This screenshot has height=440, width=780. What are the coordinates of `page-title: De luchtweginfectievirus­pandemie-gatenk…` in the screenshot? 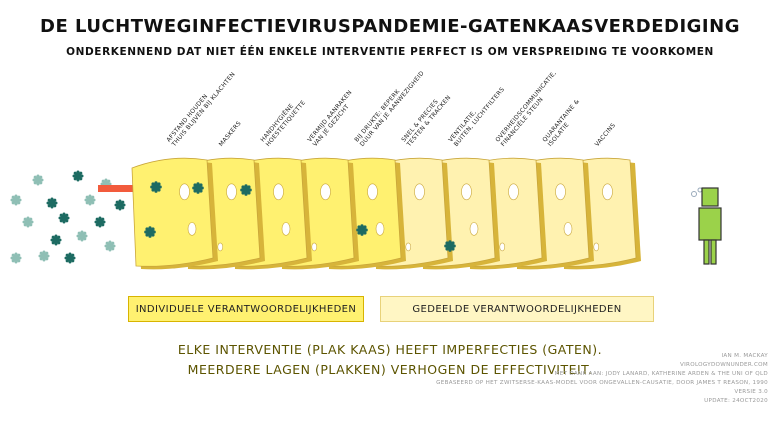 It's located at (390, 26).